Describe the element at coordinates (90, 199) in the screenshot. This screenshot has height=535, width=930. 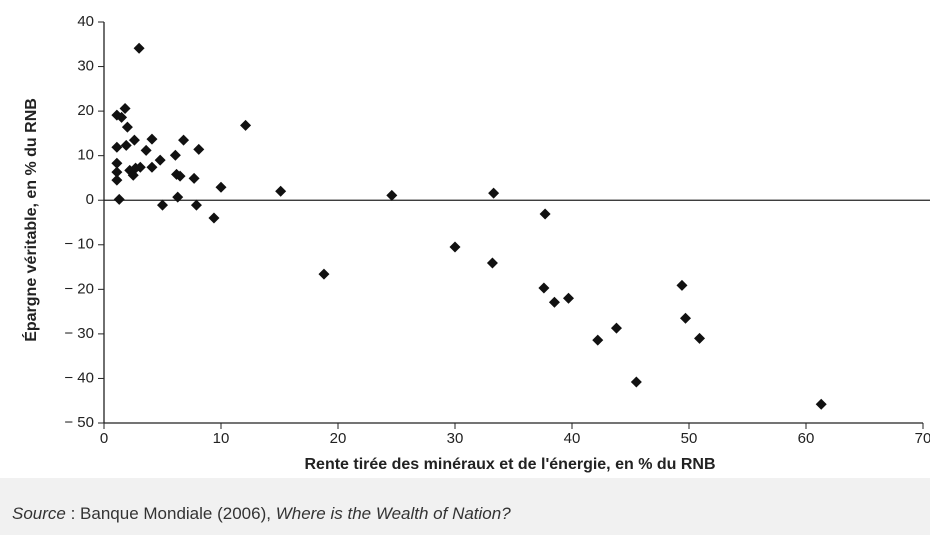
I see `y-tick-label: 0` at that location.